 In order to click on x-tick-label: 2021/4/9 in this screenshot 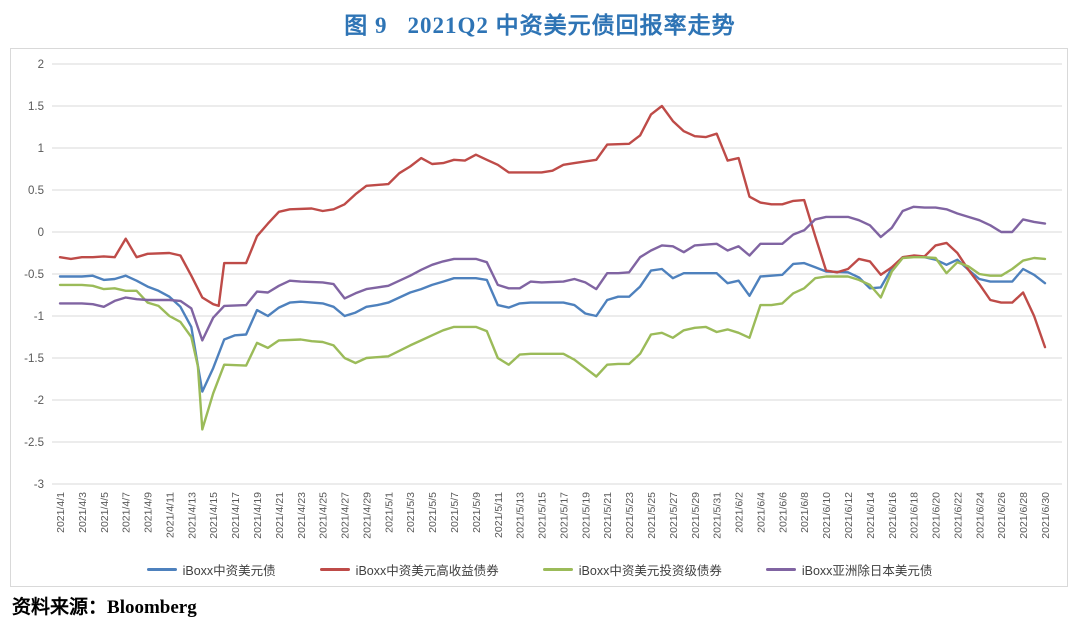, I will do `click(149, 512)`.